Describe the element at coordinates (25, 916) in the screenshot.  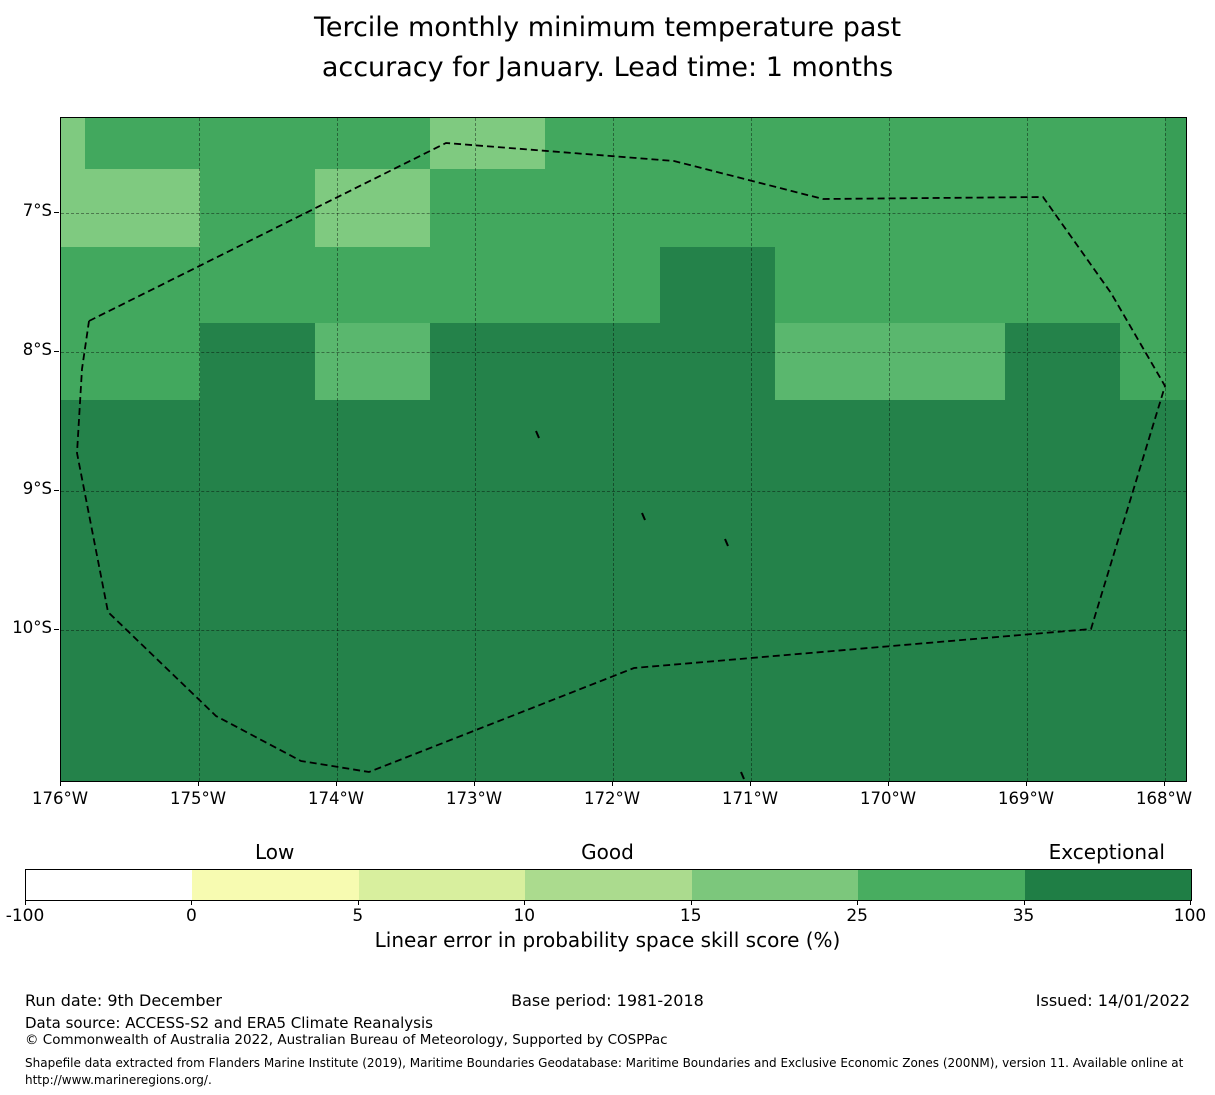
I see `colorbar-tick-label: -100` at that location.